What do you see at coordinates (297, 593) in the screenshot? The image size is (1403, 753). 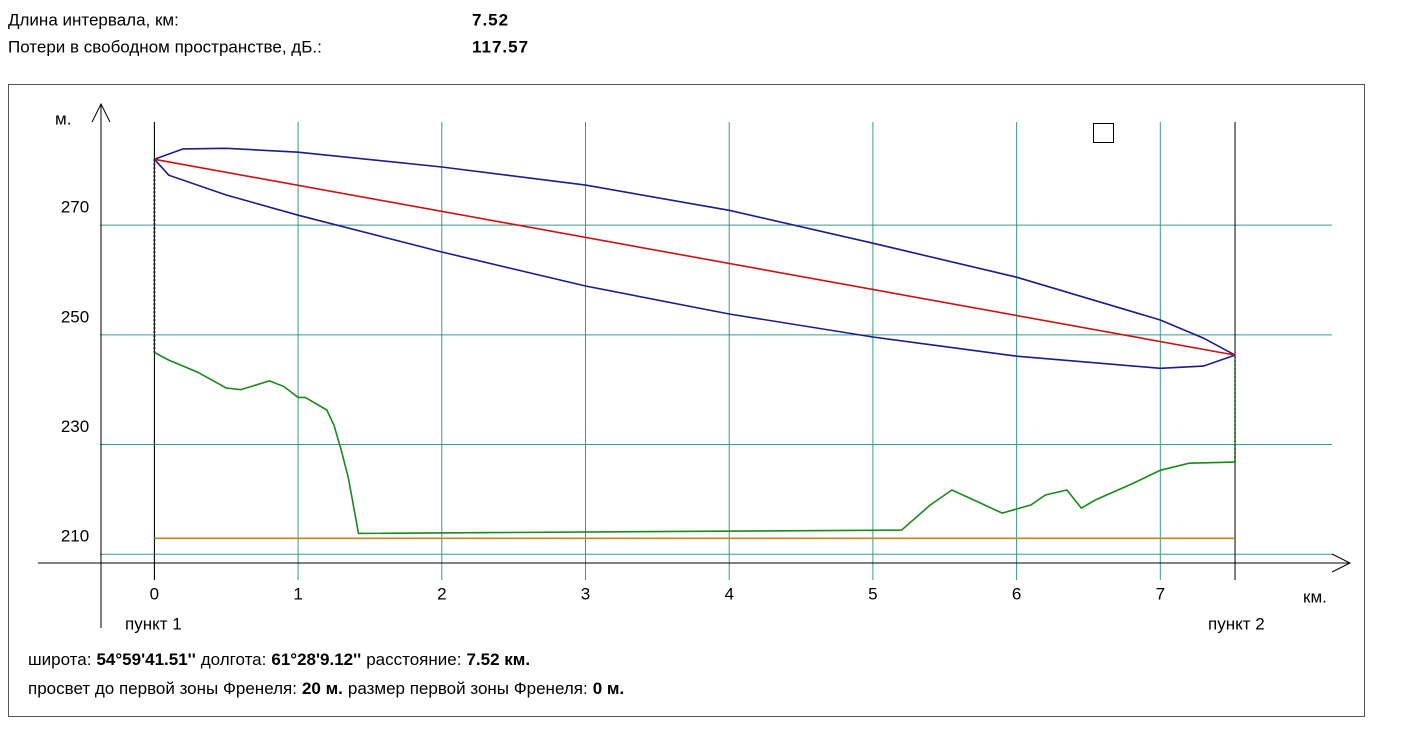 I see `x-tick-label: 1` at bounding box center [297, 593].